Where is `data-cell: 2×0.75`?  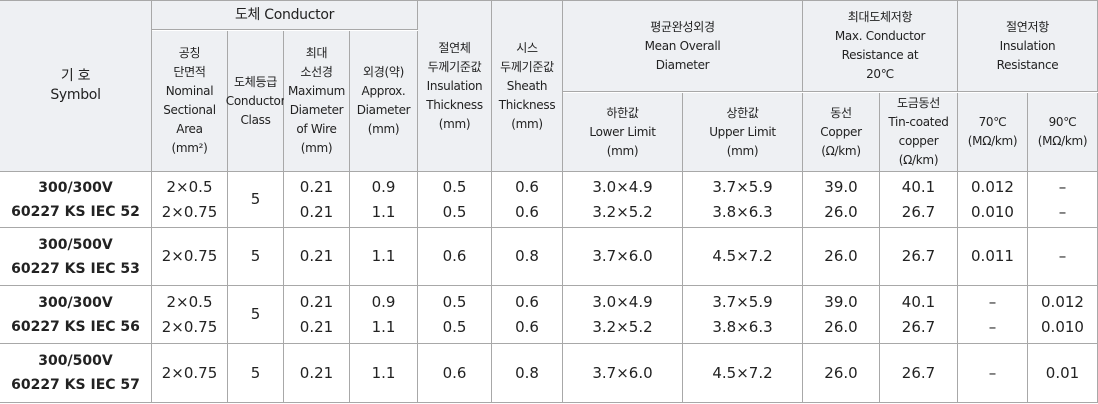
data-cell: 2×0.75 is located at coordinates (190, 373).